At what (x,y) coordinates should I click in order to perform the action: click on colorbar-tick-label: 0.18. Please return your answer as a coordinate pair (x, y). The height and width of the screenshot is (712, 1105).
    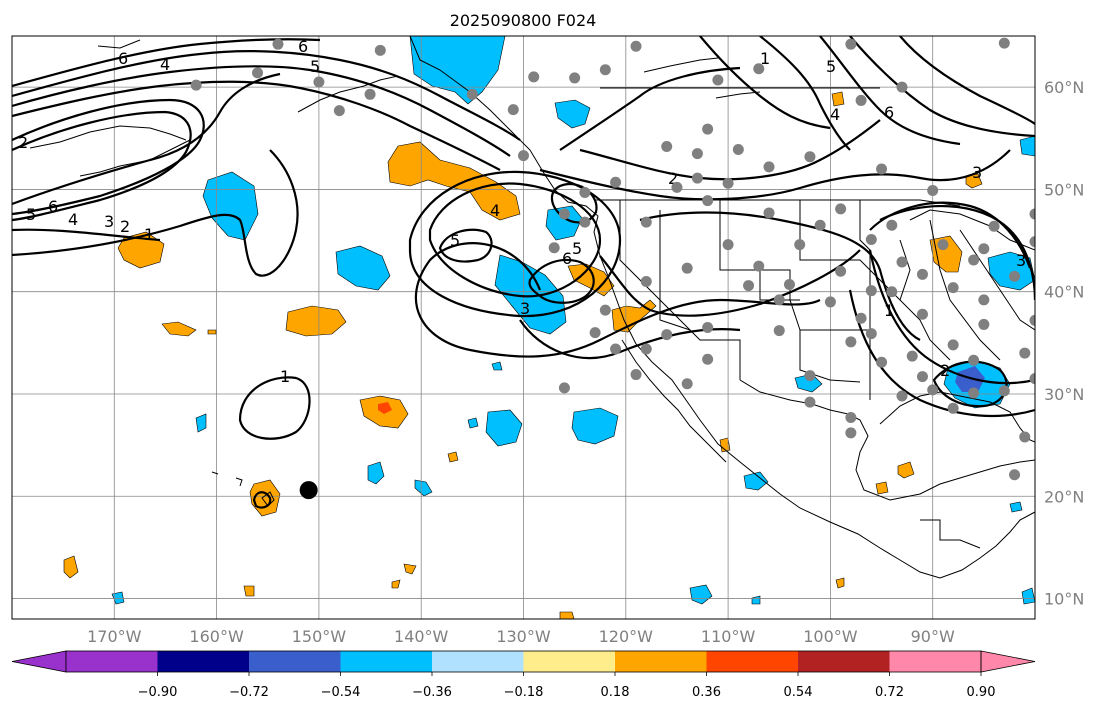
    Looking at the image, I should click on (615, 692).